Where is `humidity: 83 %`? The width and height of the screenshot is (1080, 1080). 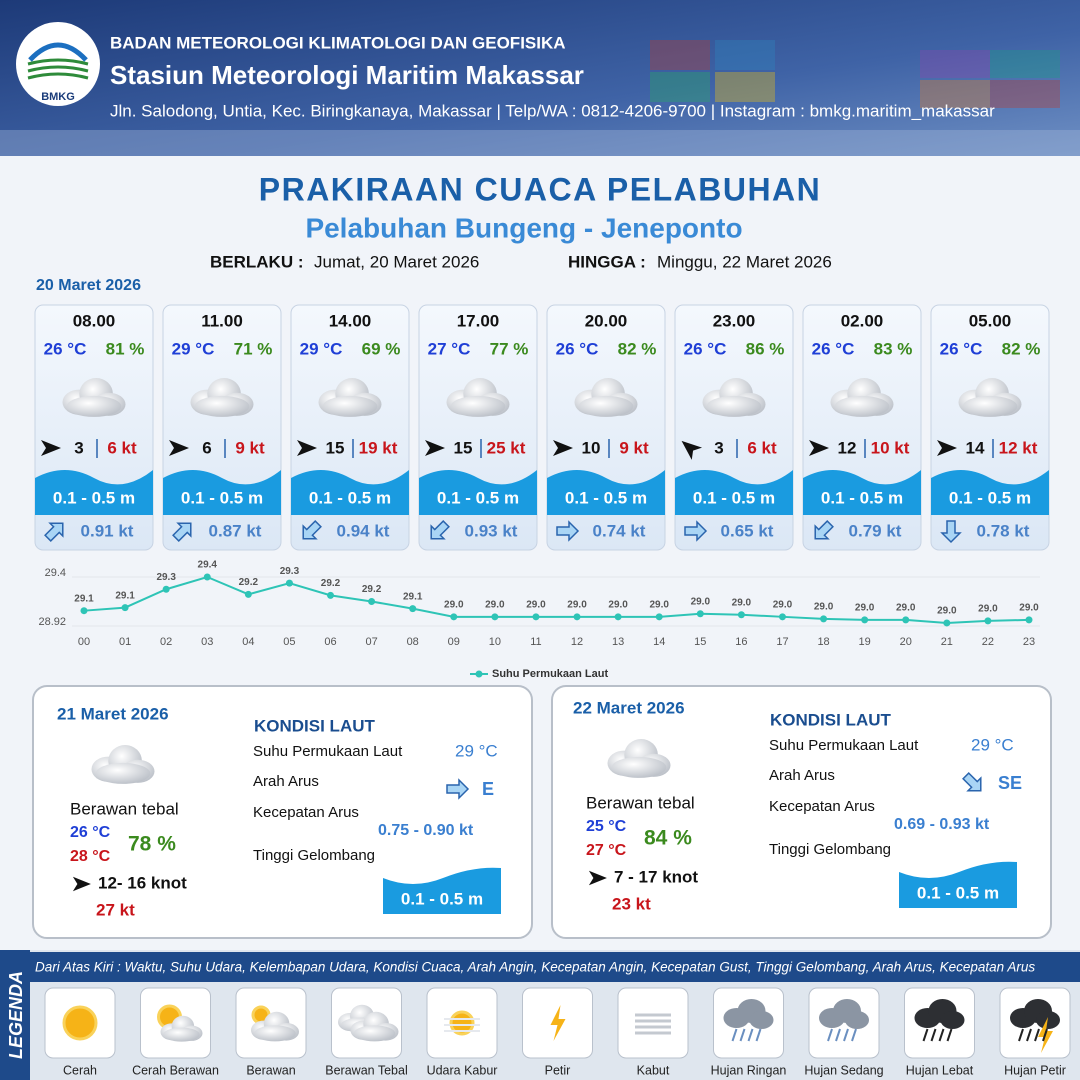 humidity: 83 % is located at coordinates (893, 348).